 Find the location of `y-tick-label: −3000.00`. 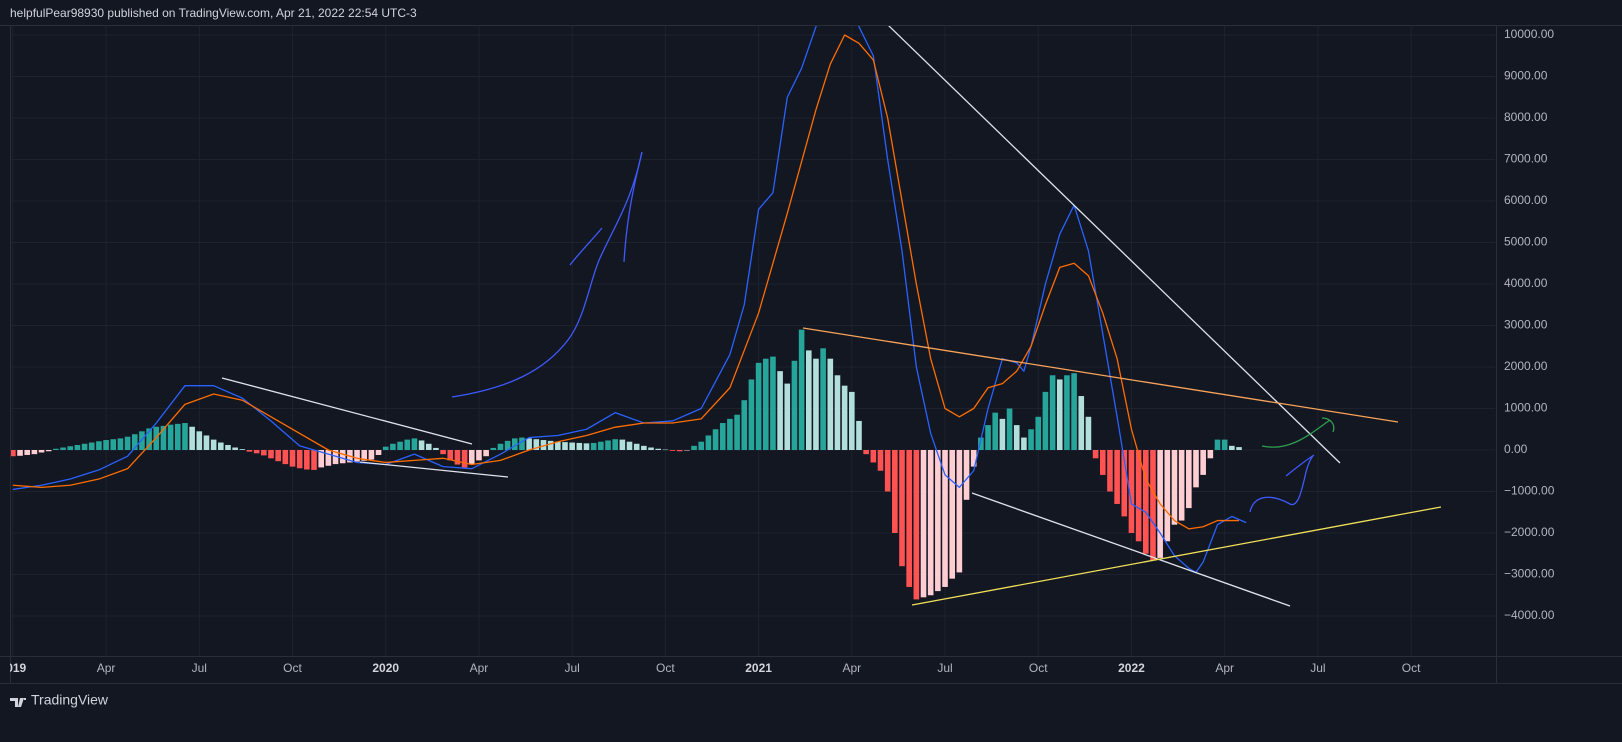

y-tick-label: −3000.00 is located at coordinates (1529, 574).